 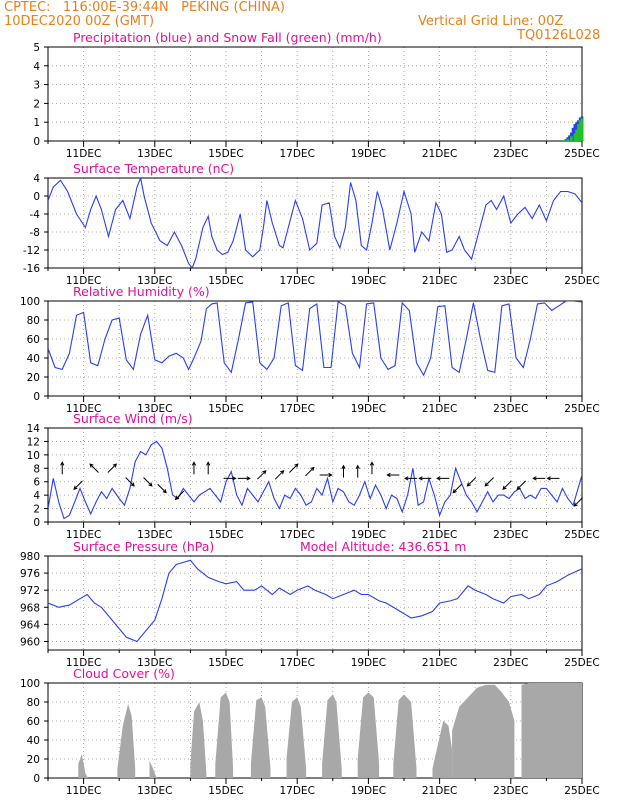 I want to click on y-tick-label: 976, so click(x=30, y=574).